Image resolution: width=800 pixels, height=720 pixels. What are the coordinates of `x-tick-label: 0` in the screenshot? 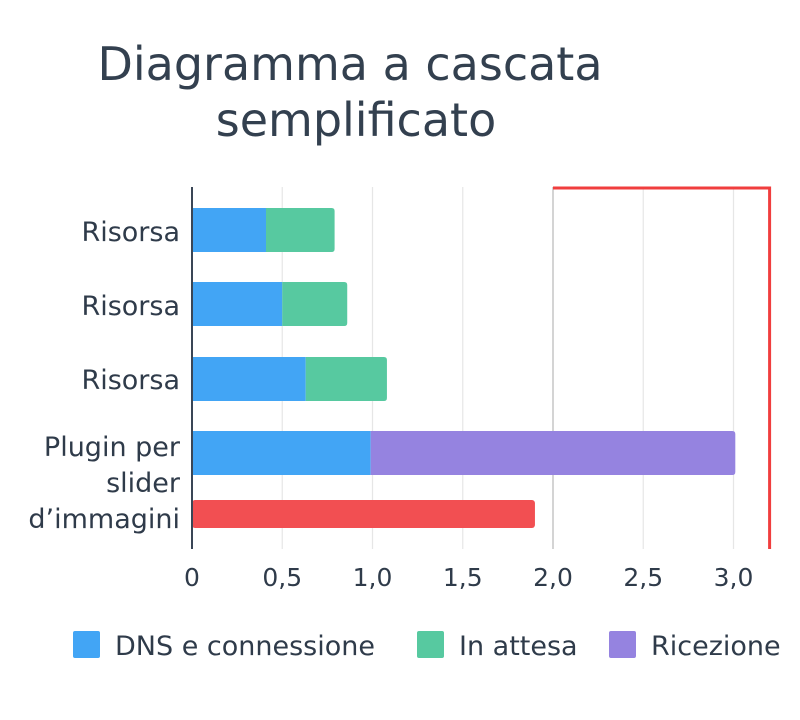 It's located at (192, 577).